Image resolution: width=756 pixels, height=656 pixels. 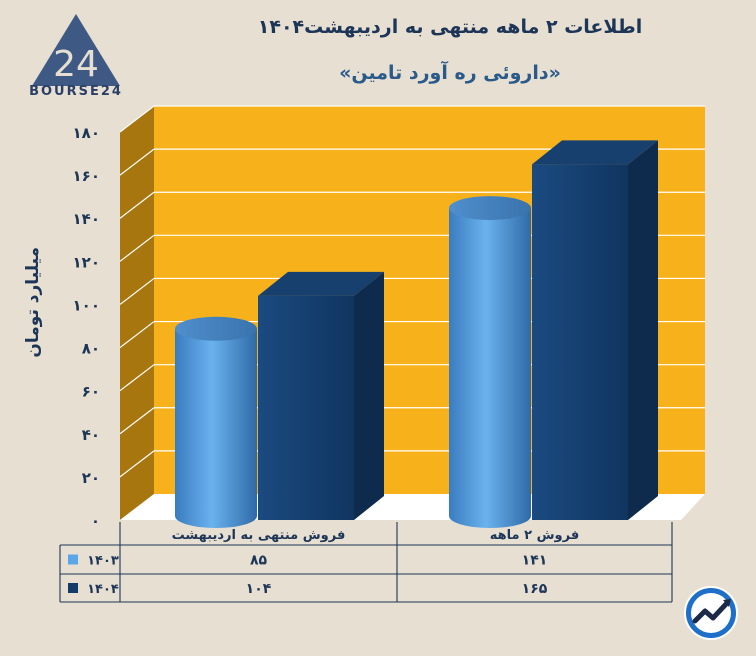 What do you see at coordinates (86, 305) in the screenshot?
I see `y-tick-label: ۱۰۰` at bounding box center [86, 305].